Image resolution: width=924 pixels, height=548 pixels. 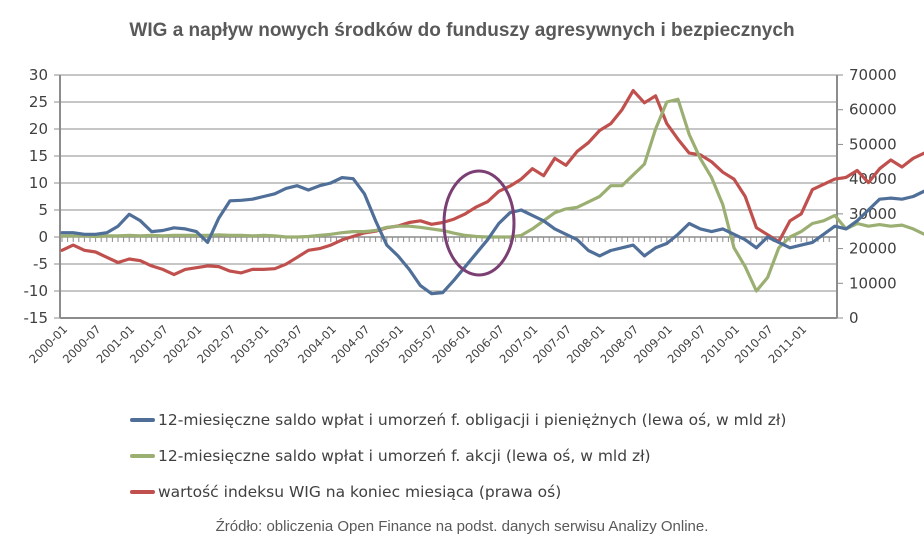 I want to click on left-tick-label: 10, so click(x=38, y=183).